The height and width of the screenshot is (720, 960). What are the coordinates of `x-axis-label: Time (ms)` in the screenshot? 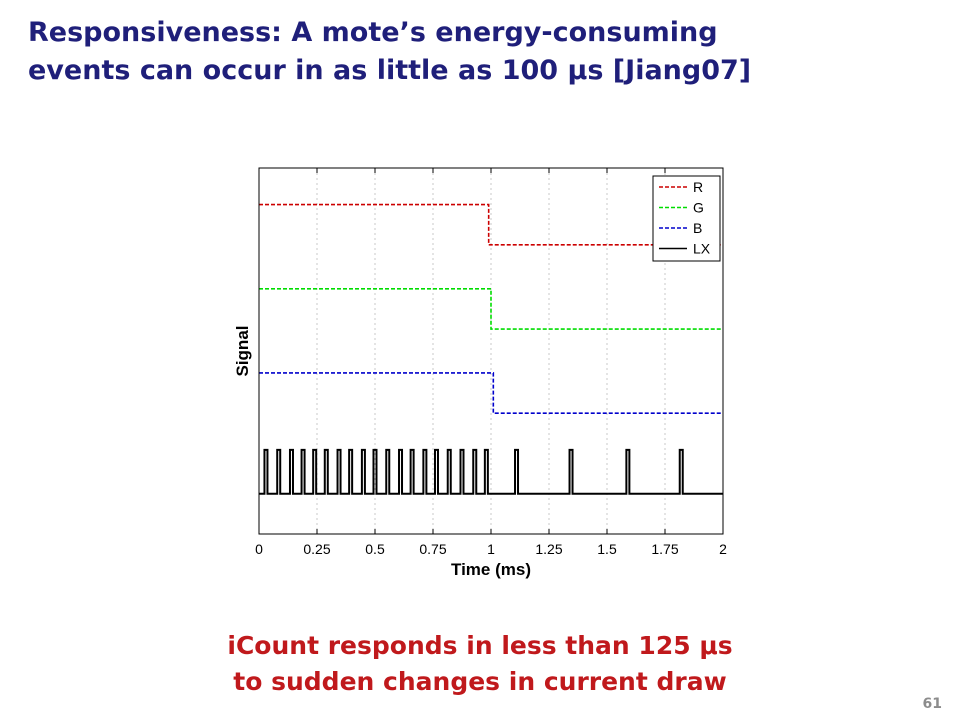 It's located at (491, 569).